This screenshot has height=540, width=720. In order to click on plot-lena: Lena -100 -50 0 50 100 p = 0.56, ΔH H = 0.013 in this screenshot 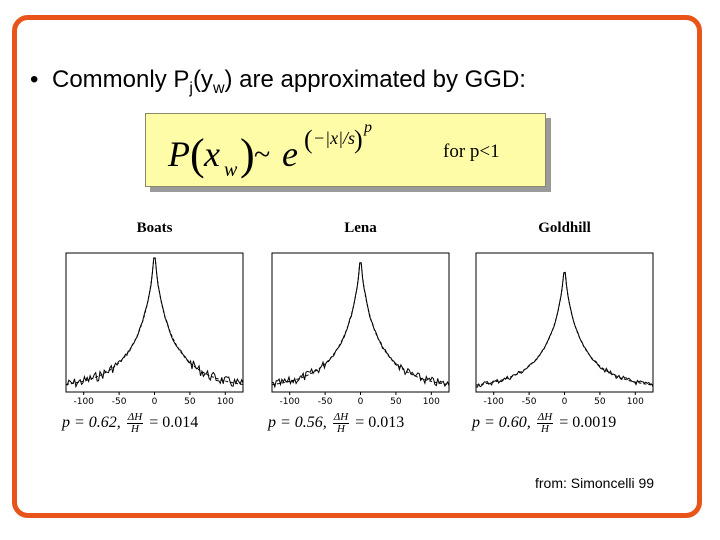, I will do `click(360, 327)`.